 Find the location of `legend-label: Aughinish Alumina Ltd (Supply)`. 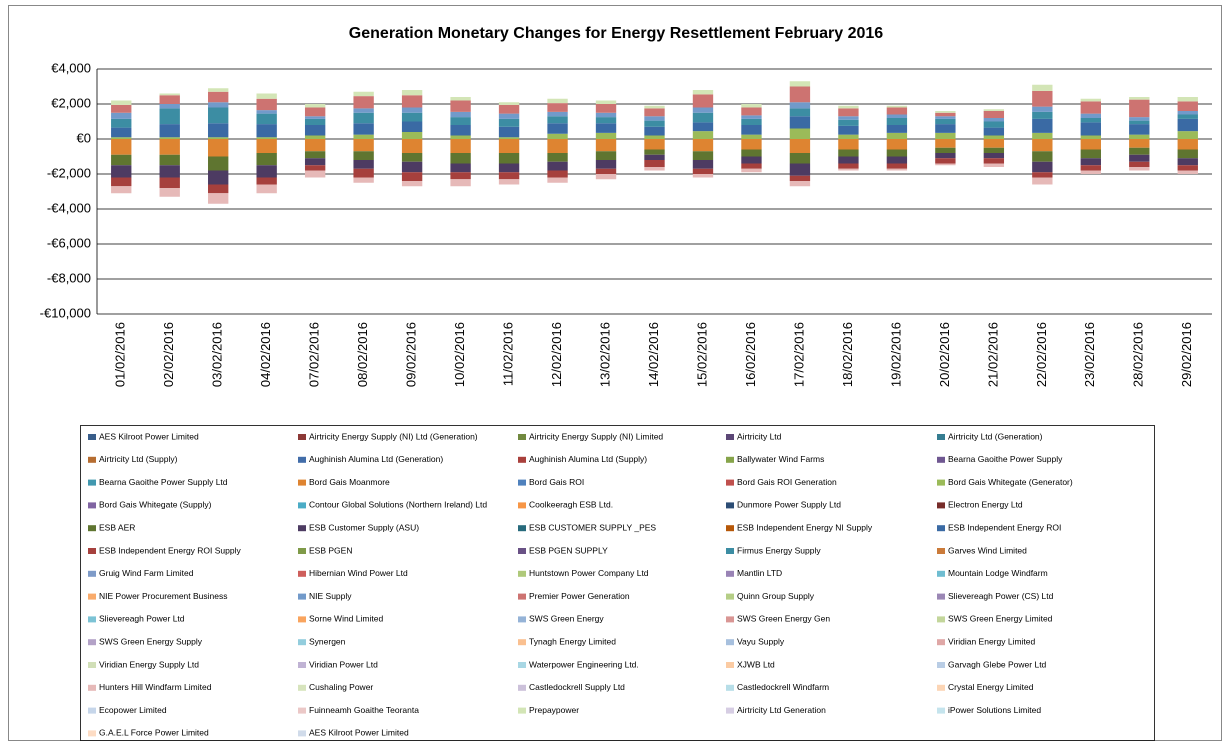

legend-label: Aughinish Alumina Ltd (Supply) is located at coordinates (588, 459).